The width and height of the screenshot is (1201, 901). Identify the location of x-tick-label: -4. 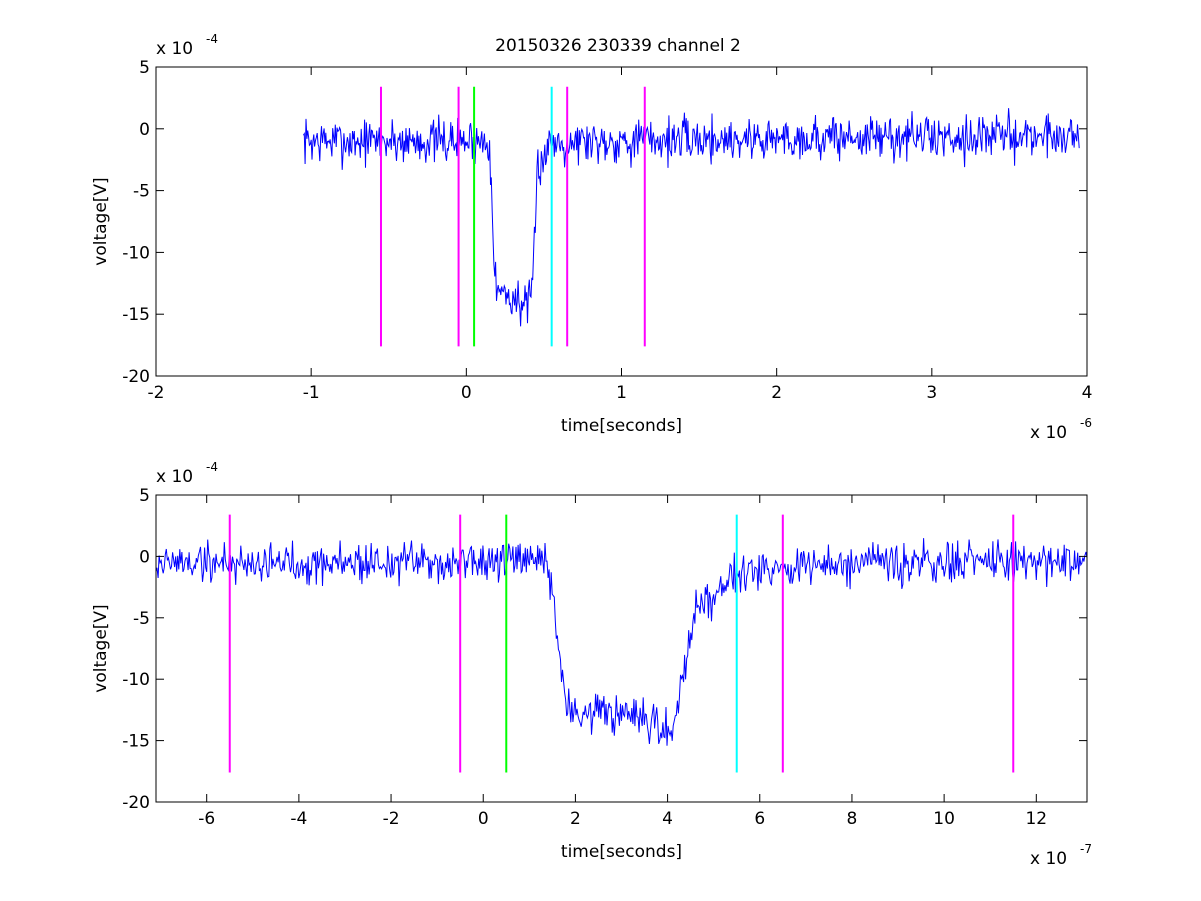
(298, 819).